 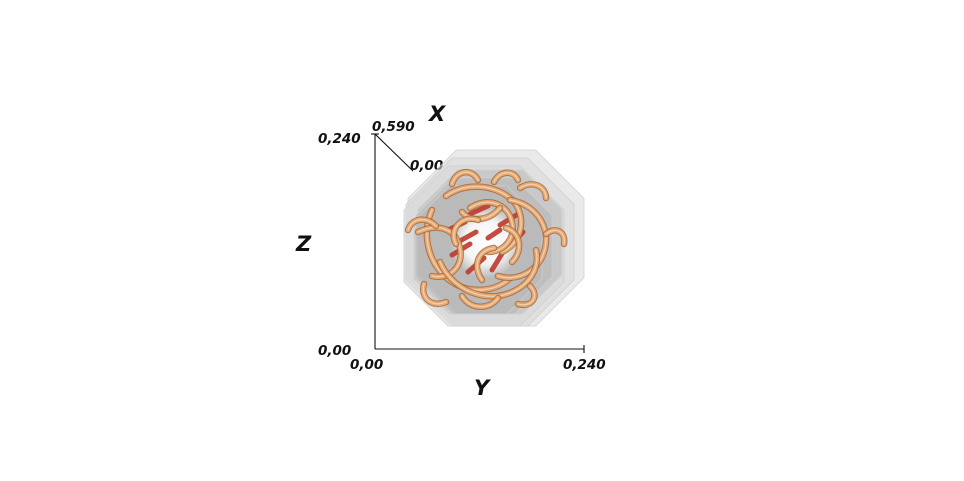 What do you see at coordinates (426, 166) in the screenshot?
I see `x-min-tick-label: 0,00` at bounding box center [426, 166].